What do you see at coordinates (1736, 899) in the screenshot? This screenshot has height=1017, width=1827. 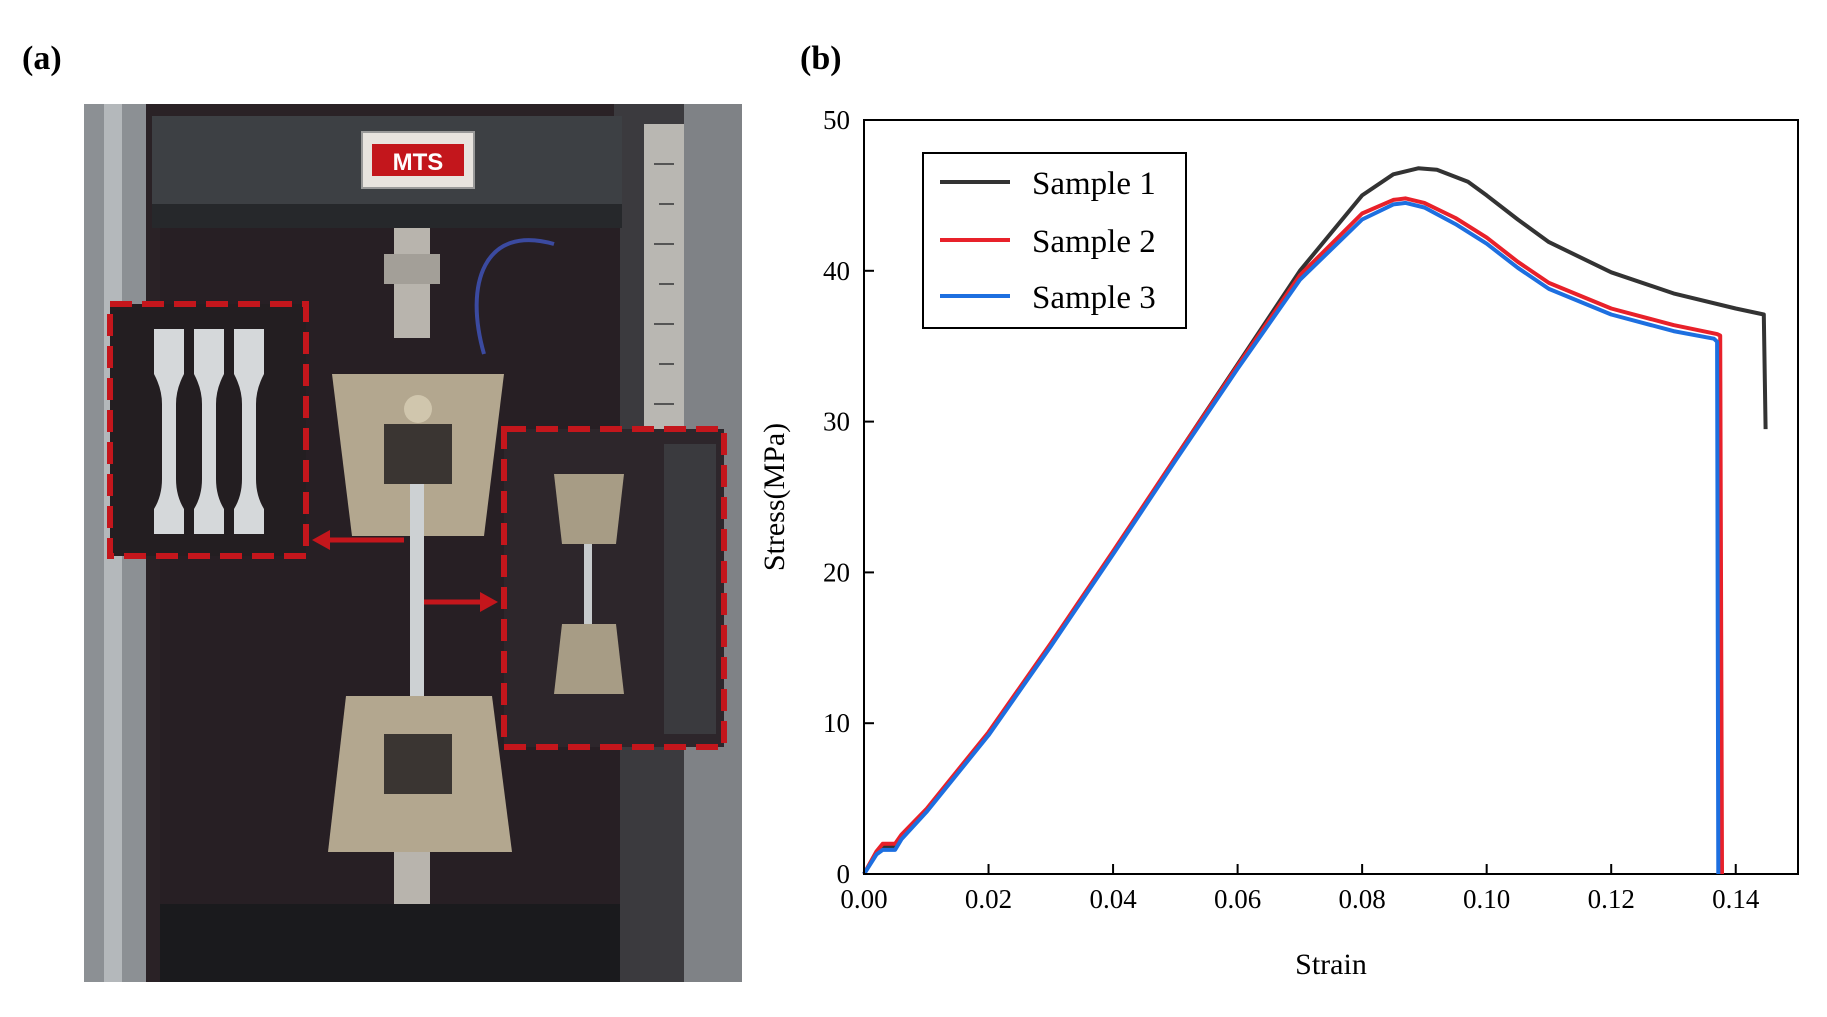 I see `x-tick-label: 0.14` at bounding box center [1736, 899].